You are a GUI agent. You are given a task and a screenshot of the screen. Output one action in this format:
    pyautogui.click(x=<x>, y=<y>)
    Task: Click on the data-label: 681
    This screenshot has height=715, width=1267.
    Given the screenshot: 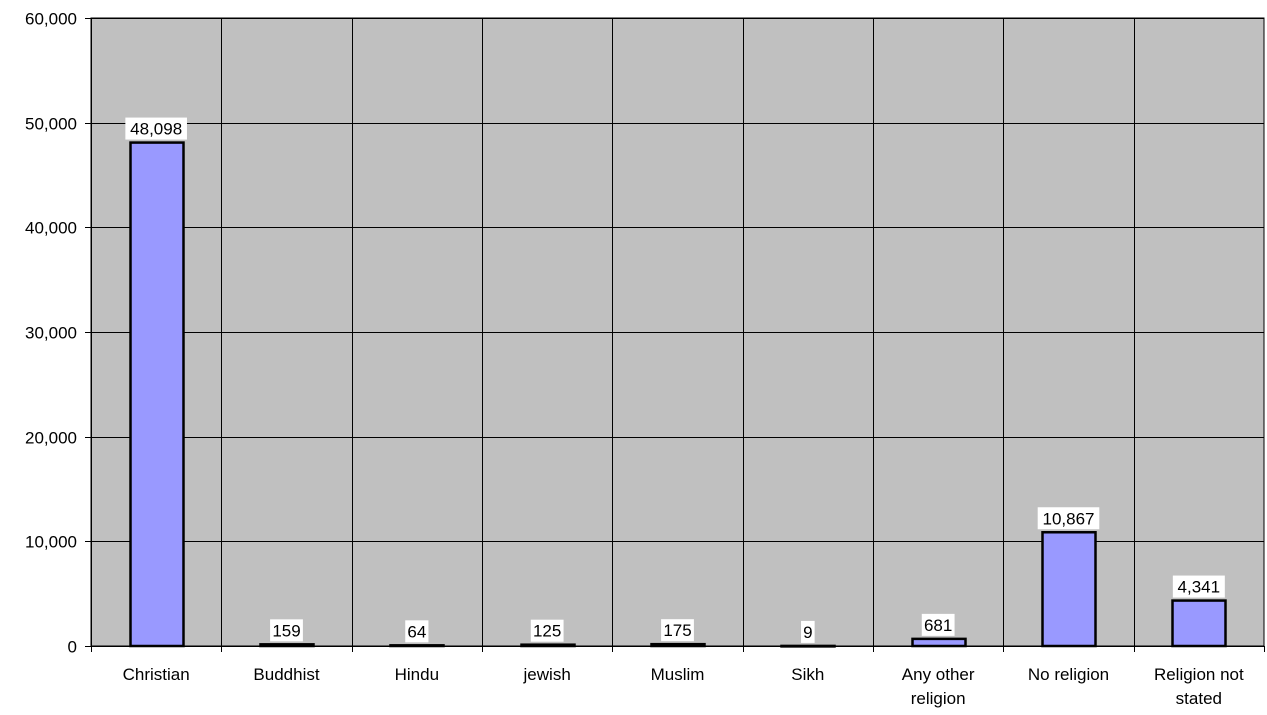 What is the action you would take?
    pyautogui.click(x=938, y=625)
    